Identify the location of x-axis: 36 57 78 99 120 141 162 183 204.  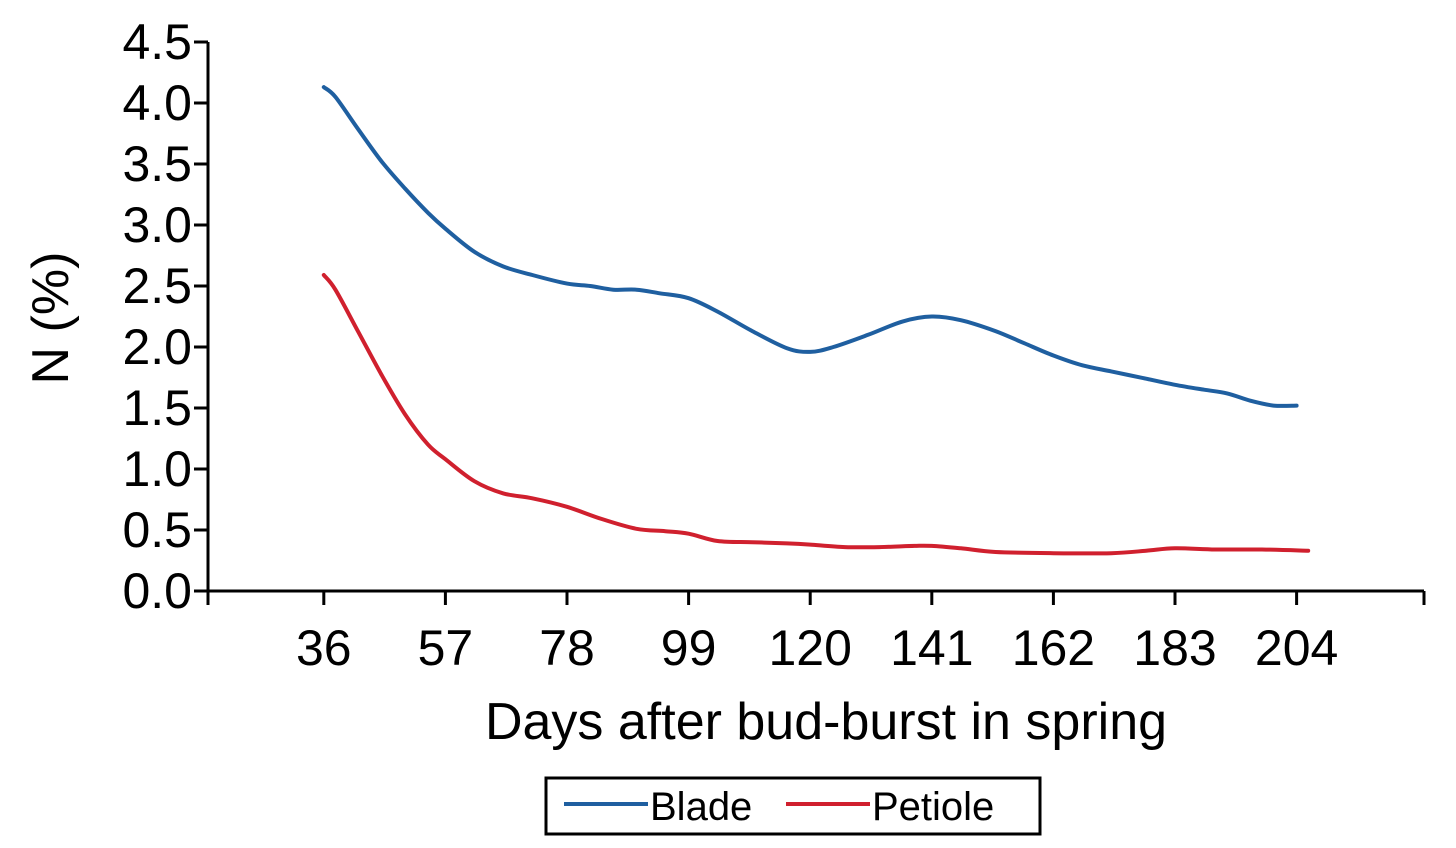
(816, 632).